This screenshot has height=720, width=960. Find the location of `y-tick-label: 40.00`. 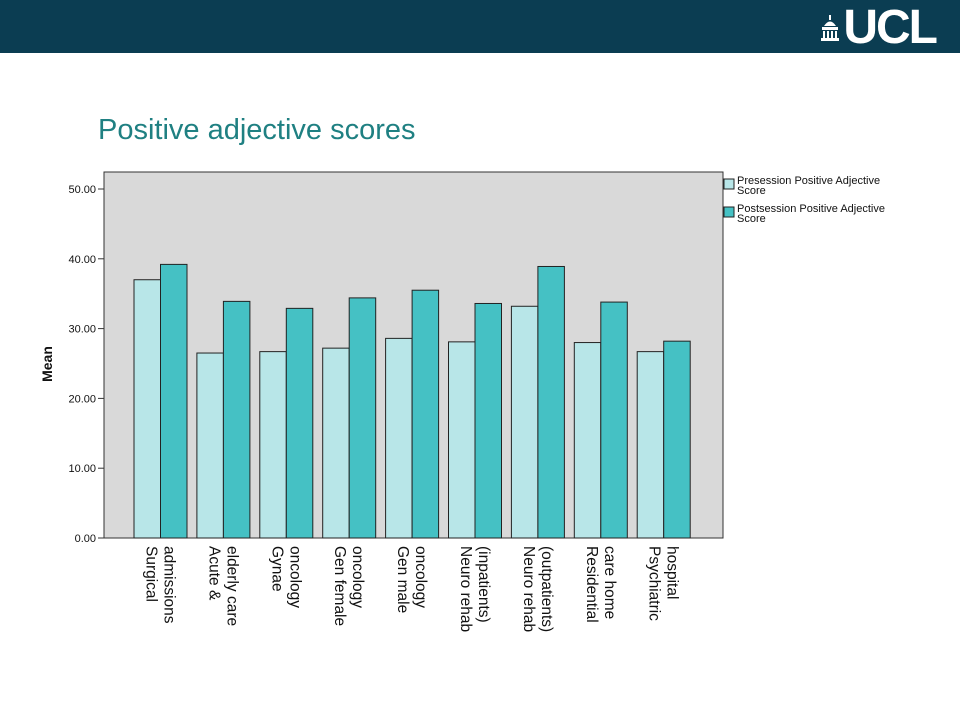

y-tick-label: 40.00 is located at coordinates (82, 260).